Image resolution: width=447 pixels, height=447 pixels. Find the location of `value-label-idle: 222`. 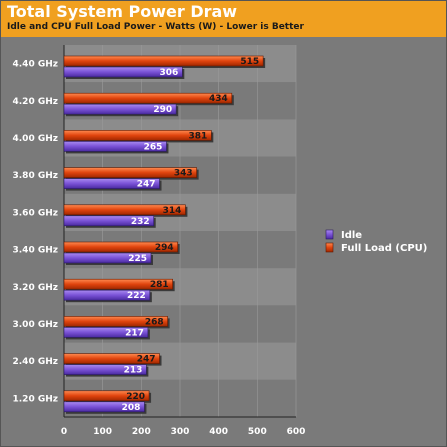

value-label-idle: 222 is located at coordinates (136, 296).